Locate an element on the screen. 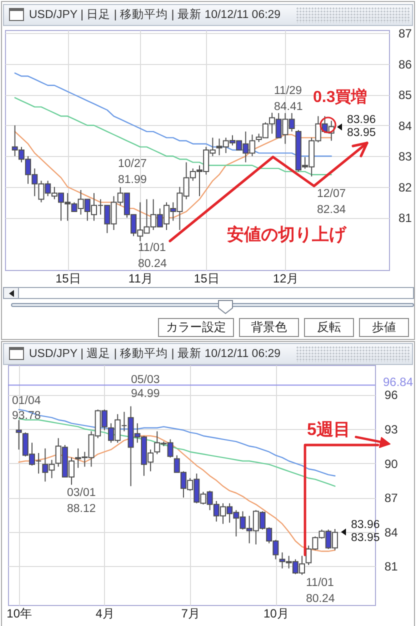 This screenshot has height=626, width=418. ref-line-label: 96.84 is located at coordinates (398, 382).